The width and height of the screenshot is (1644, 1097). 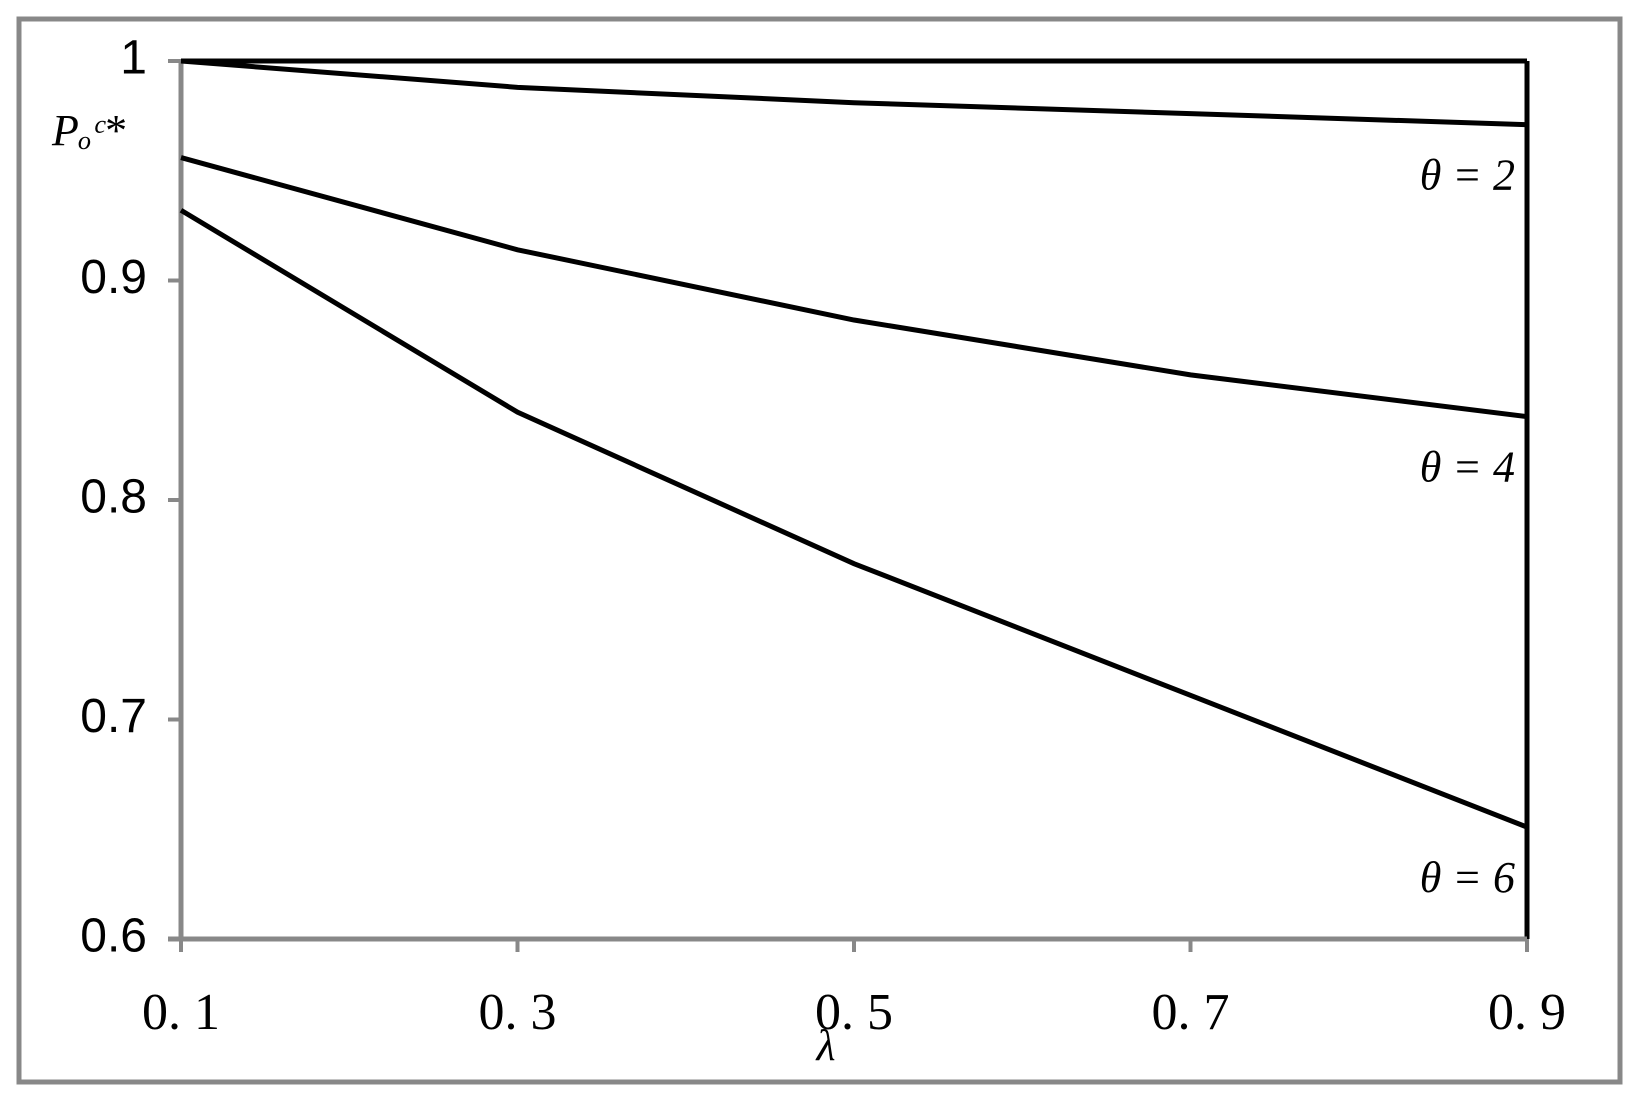 I want to click on y-tick-label: 1, so click(x=133, y=58).